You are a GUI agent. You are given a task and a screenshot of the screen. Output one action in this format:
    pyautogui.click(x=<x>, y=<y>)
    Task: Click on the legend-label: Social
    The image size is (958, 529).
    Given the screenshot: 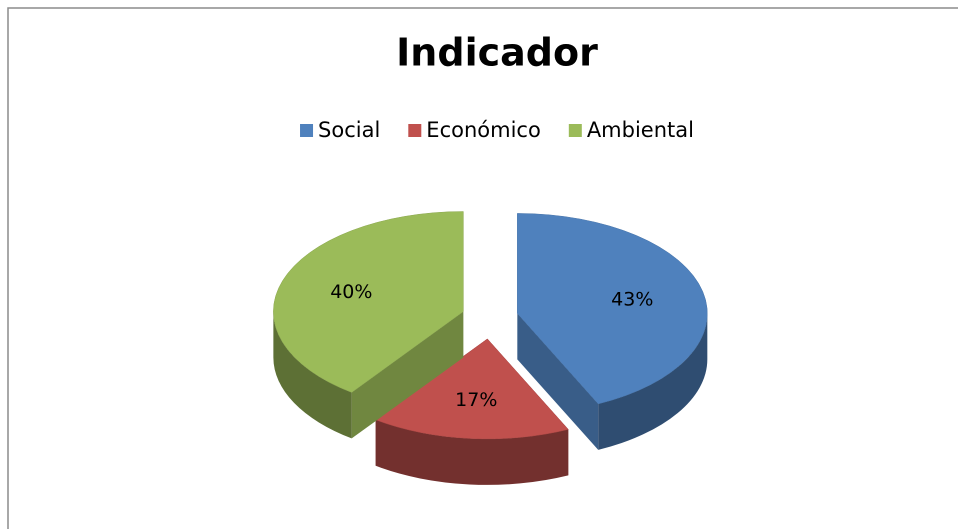 What is the action you would take?
    pyautogui.click(x=349, y=130)
    